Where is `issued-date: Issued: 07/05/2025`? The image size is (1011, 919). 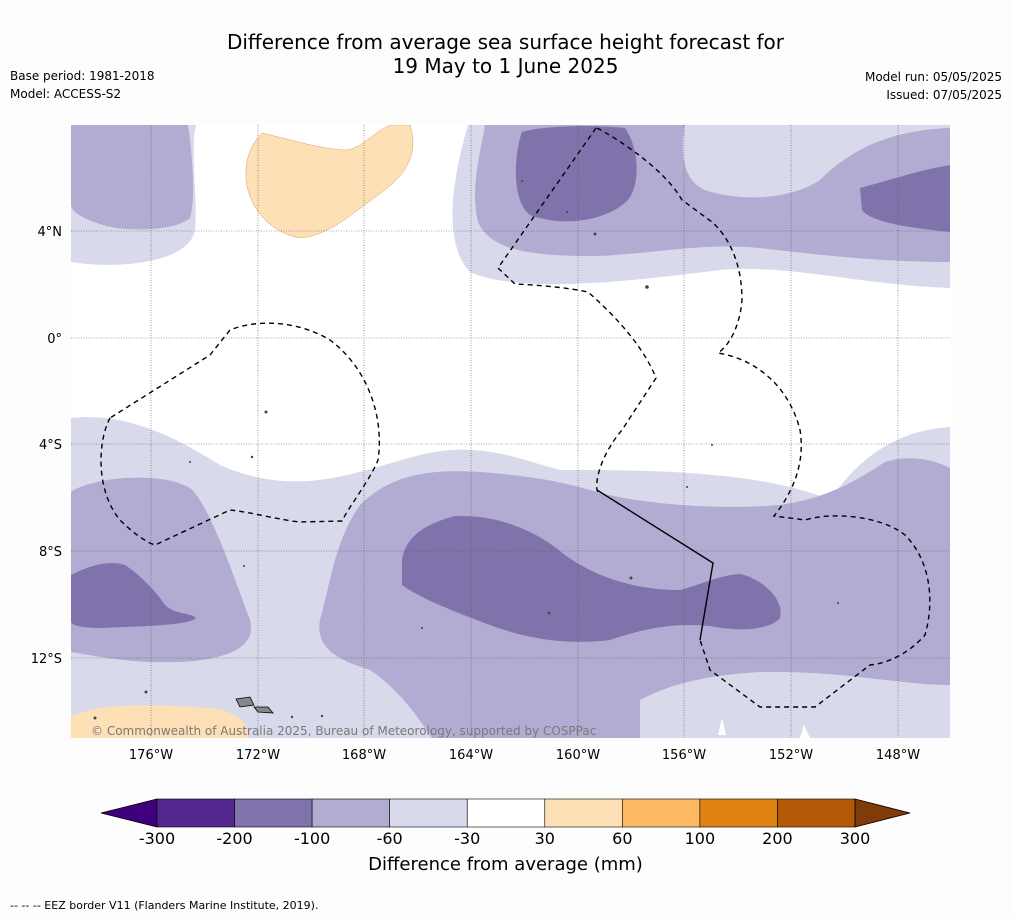
issued-date: Issued: 07/05/2025 is located at coordinates (944, 95).